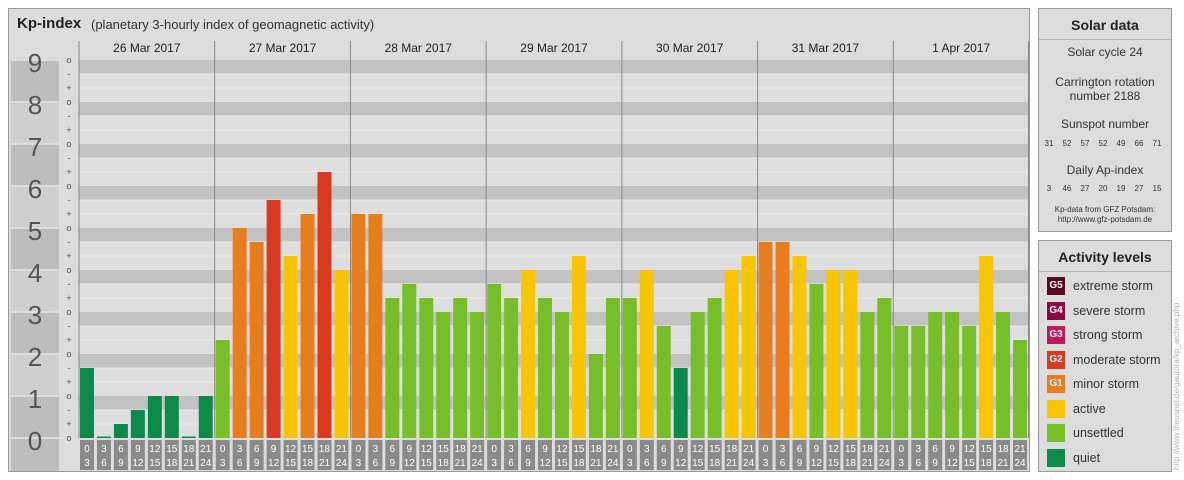  What do you see at coordinates (1139, 143) in the screenshot?
I see `value-cell: 66` at bounding box center [1139, 143].